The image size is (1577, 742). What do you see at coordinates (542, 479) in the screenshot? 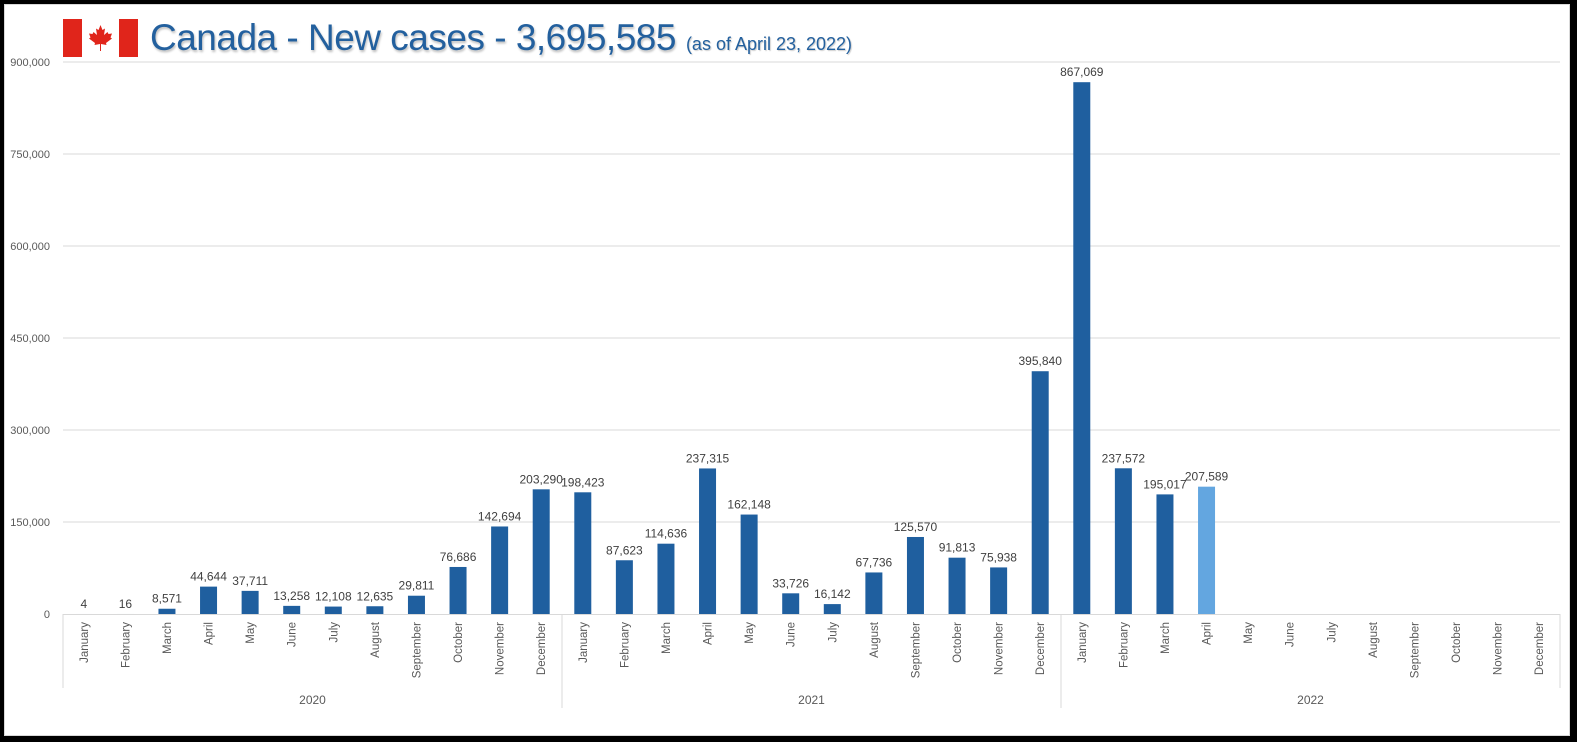
I see `data-label: 203,290` at bounding box center [542, 479].